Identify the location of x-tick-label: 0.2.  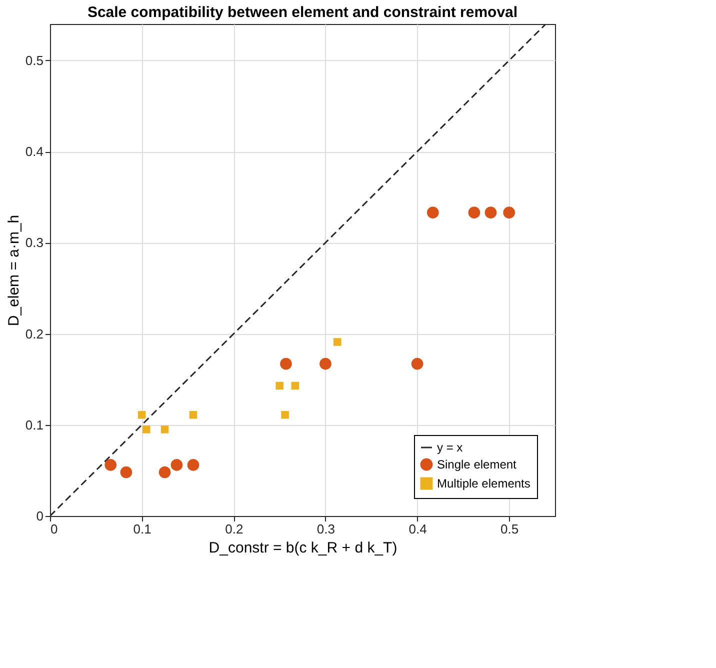
(234, 529).